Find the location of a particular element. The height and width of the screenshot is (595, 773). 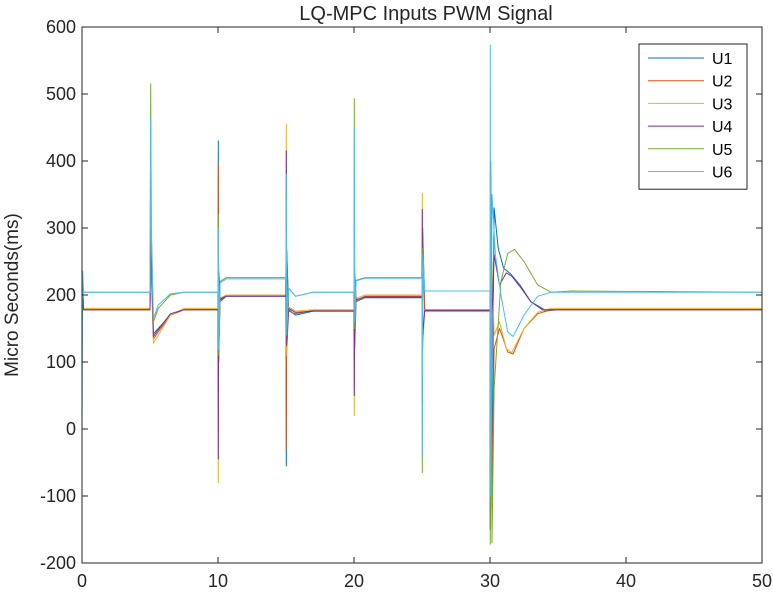

x-tick-label: 30 is located at coordinates (490, 581).